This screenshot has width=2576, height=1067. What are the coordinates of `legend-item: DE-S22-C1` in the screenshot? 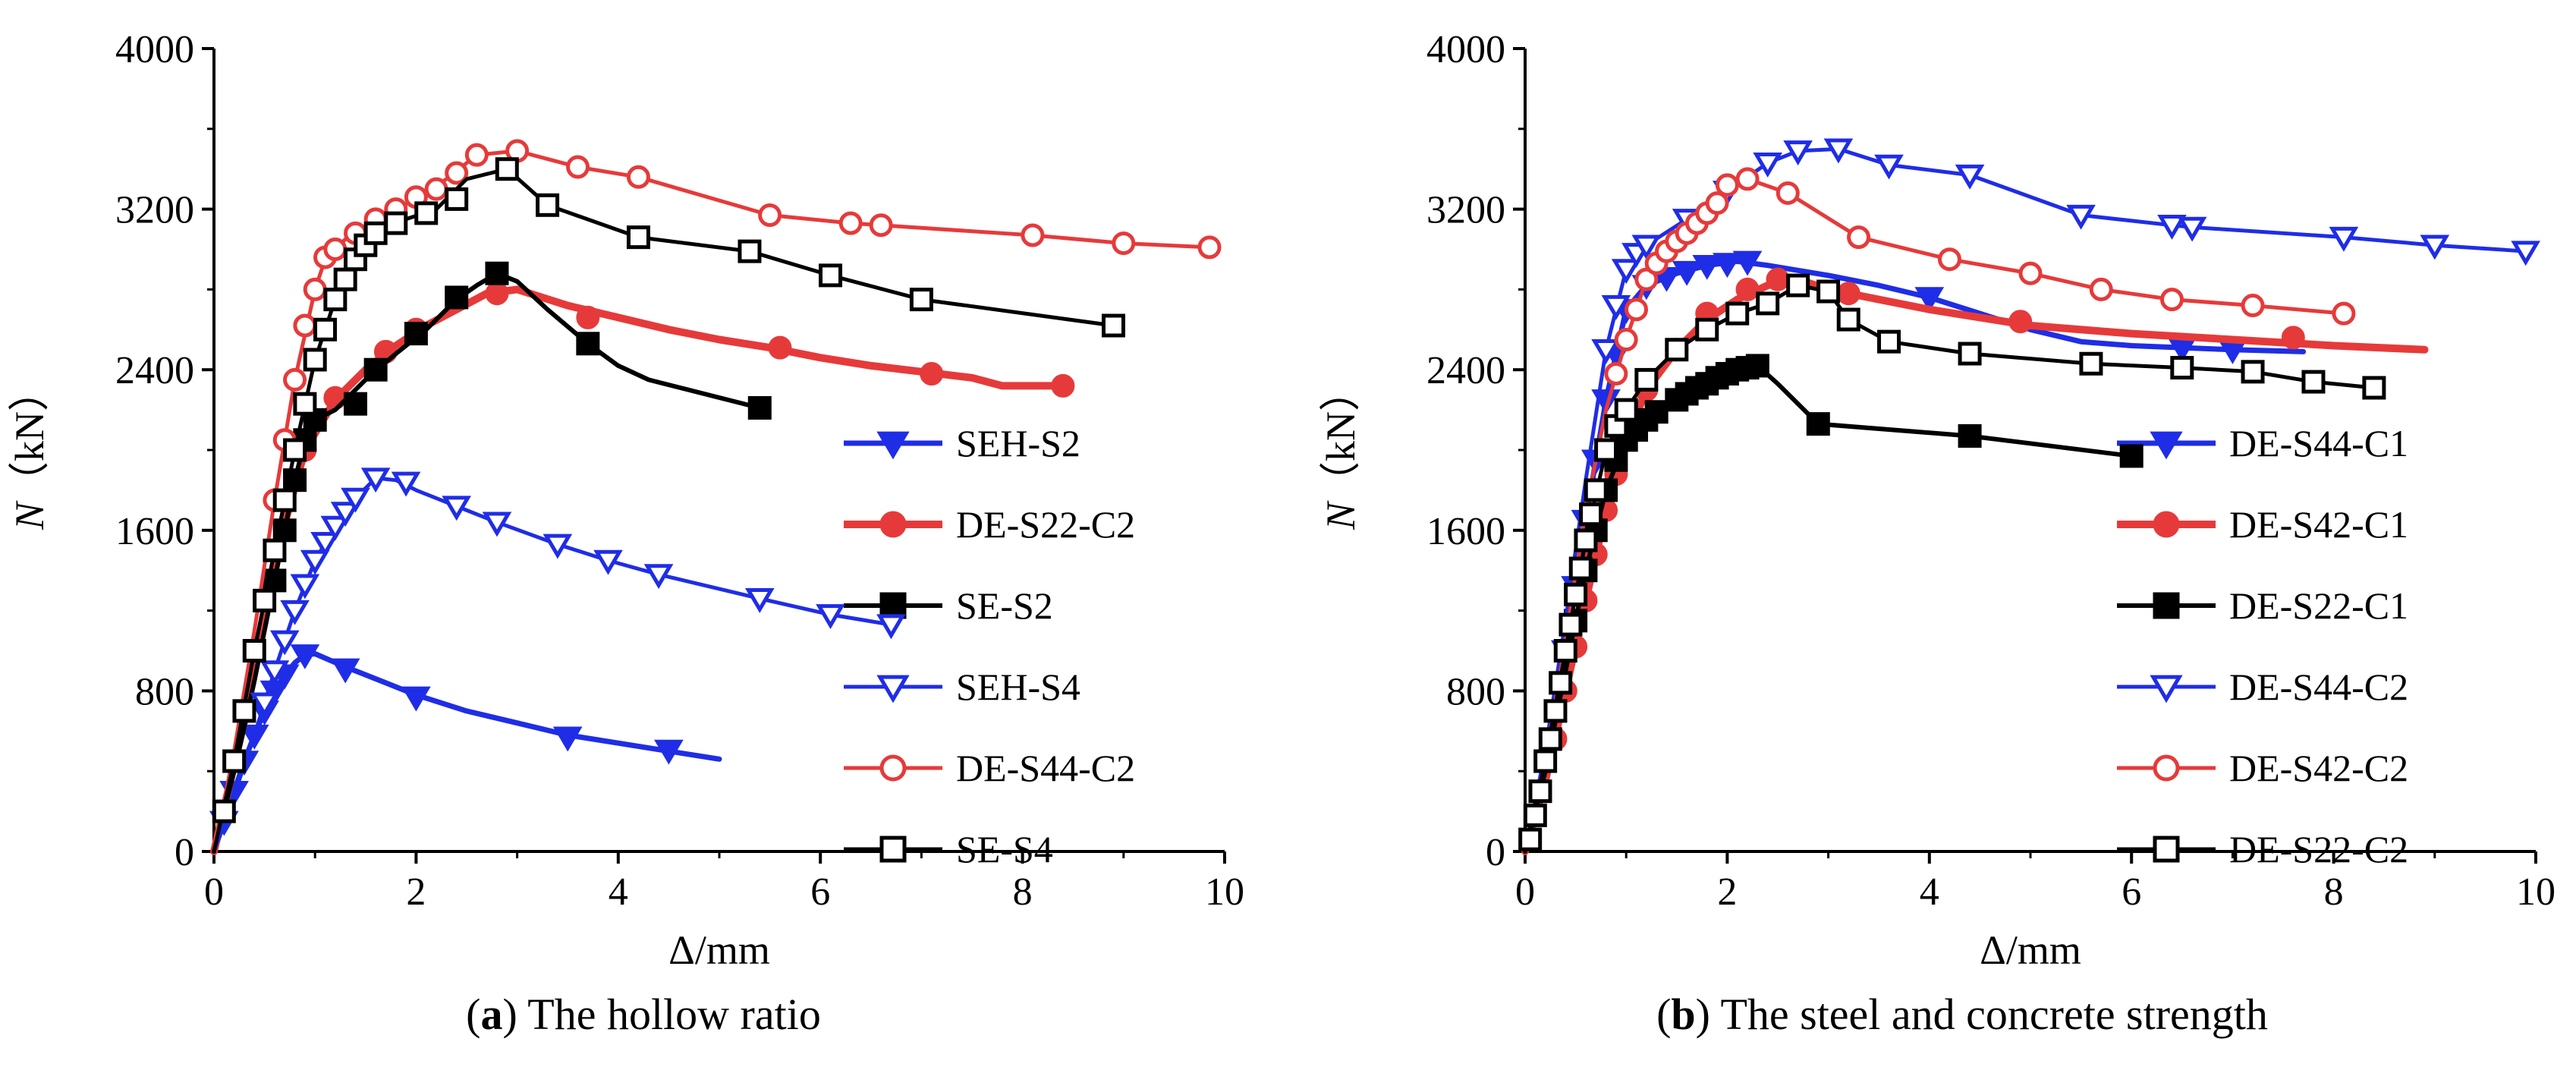 It's located at (2262, 605).